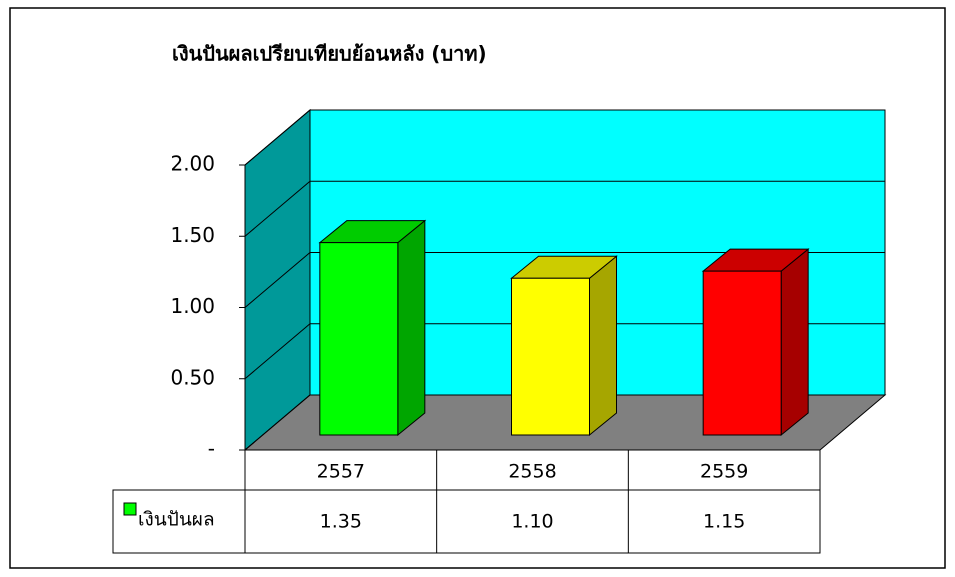 The height and width of the screenshot is (577, 955). Describe the element at coordinates (341, 472) in the screenshot. I see `x-tick-label: 2557` at that location.